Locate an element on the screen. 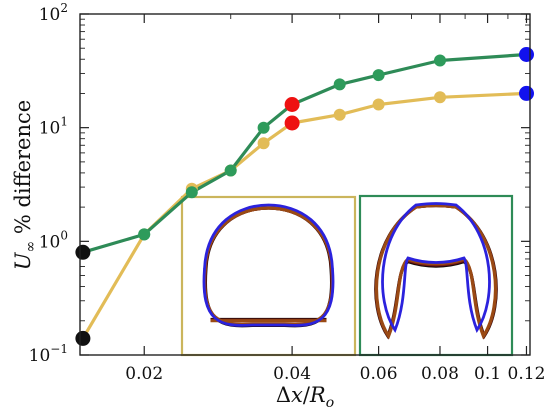 This screenshot has width=550, height=414. x-axis-label: Δx/Ro is located at coordinates (305, 397).